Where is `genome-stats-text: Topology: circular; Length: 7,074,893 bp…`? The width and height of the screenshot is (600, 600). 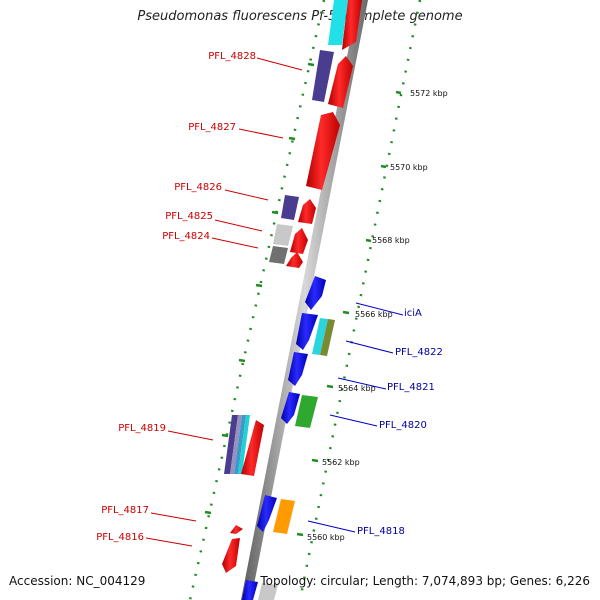 genome-stats-text: Topology: circular; Length: 7,074,893 bp… is located at coordinates (425, 581).